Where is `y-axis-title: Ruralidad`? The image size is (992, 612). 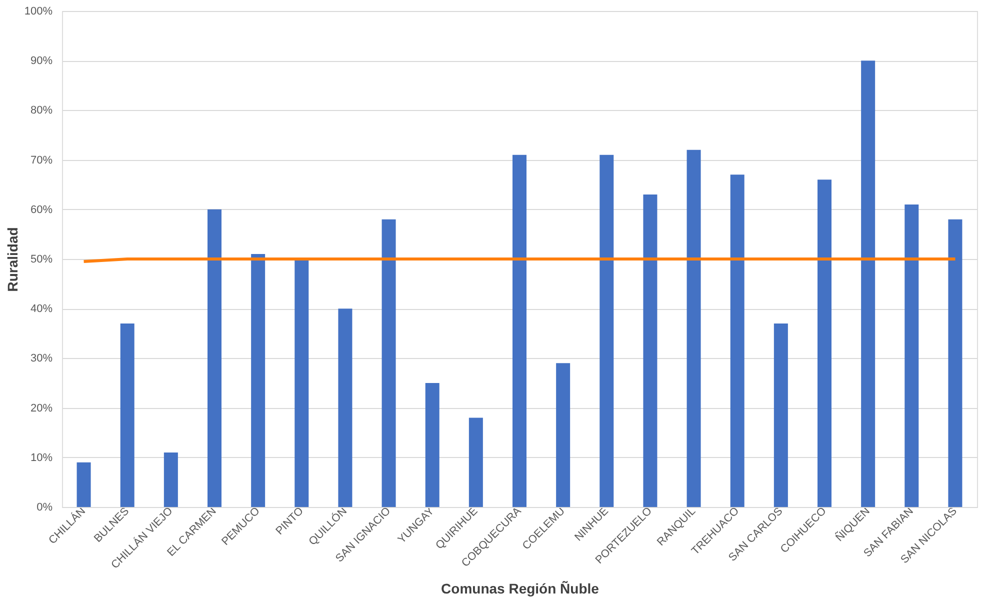 y-axis-title: Ruralidad is located at coordinates (12, 259).